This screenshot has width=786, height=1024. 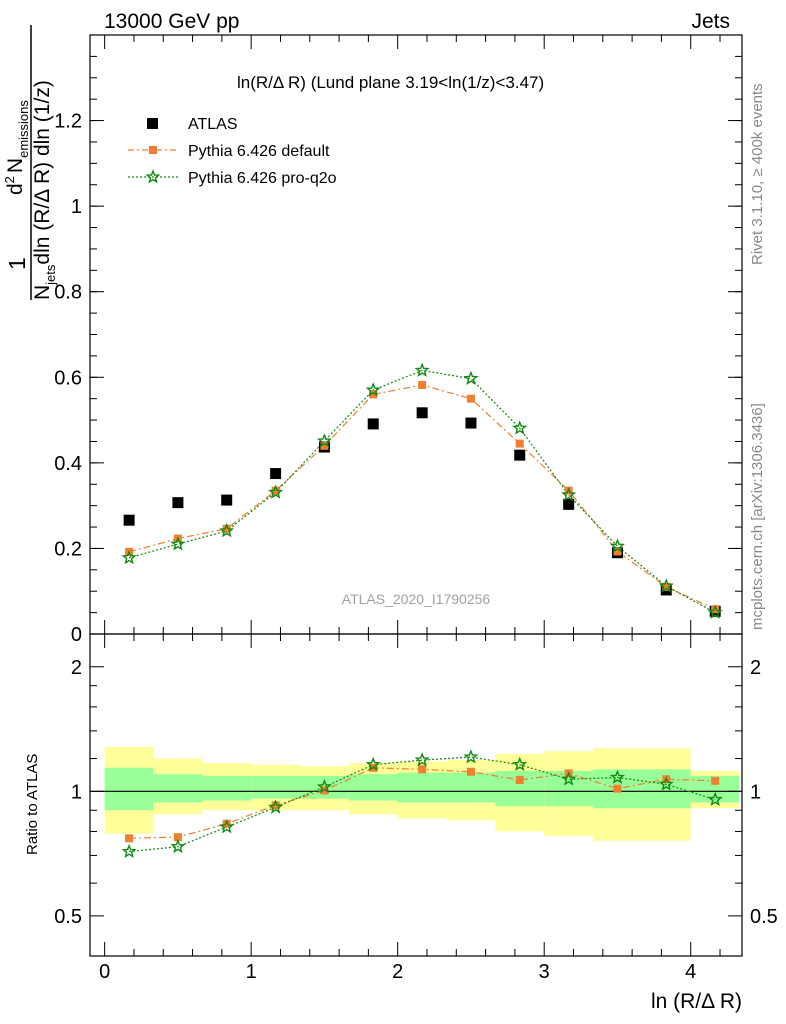 What do you see at coordinates (213, 124) in the screenshot?
I see `legend-atlas-label: ATLAS` at bounding box center [213, 124].